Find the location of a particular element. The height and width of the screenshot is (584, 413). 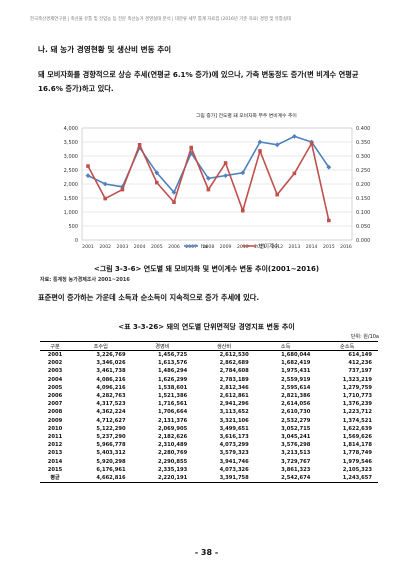

table-row-label: 2011 is located at coordinates (55, 436).